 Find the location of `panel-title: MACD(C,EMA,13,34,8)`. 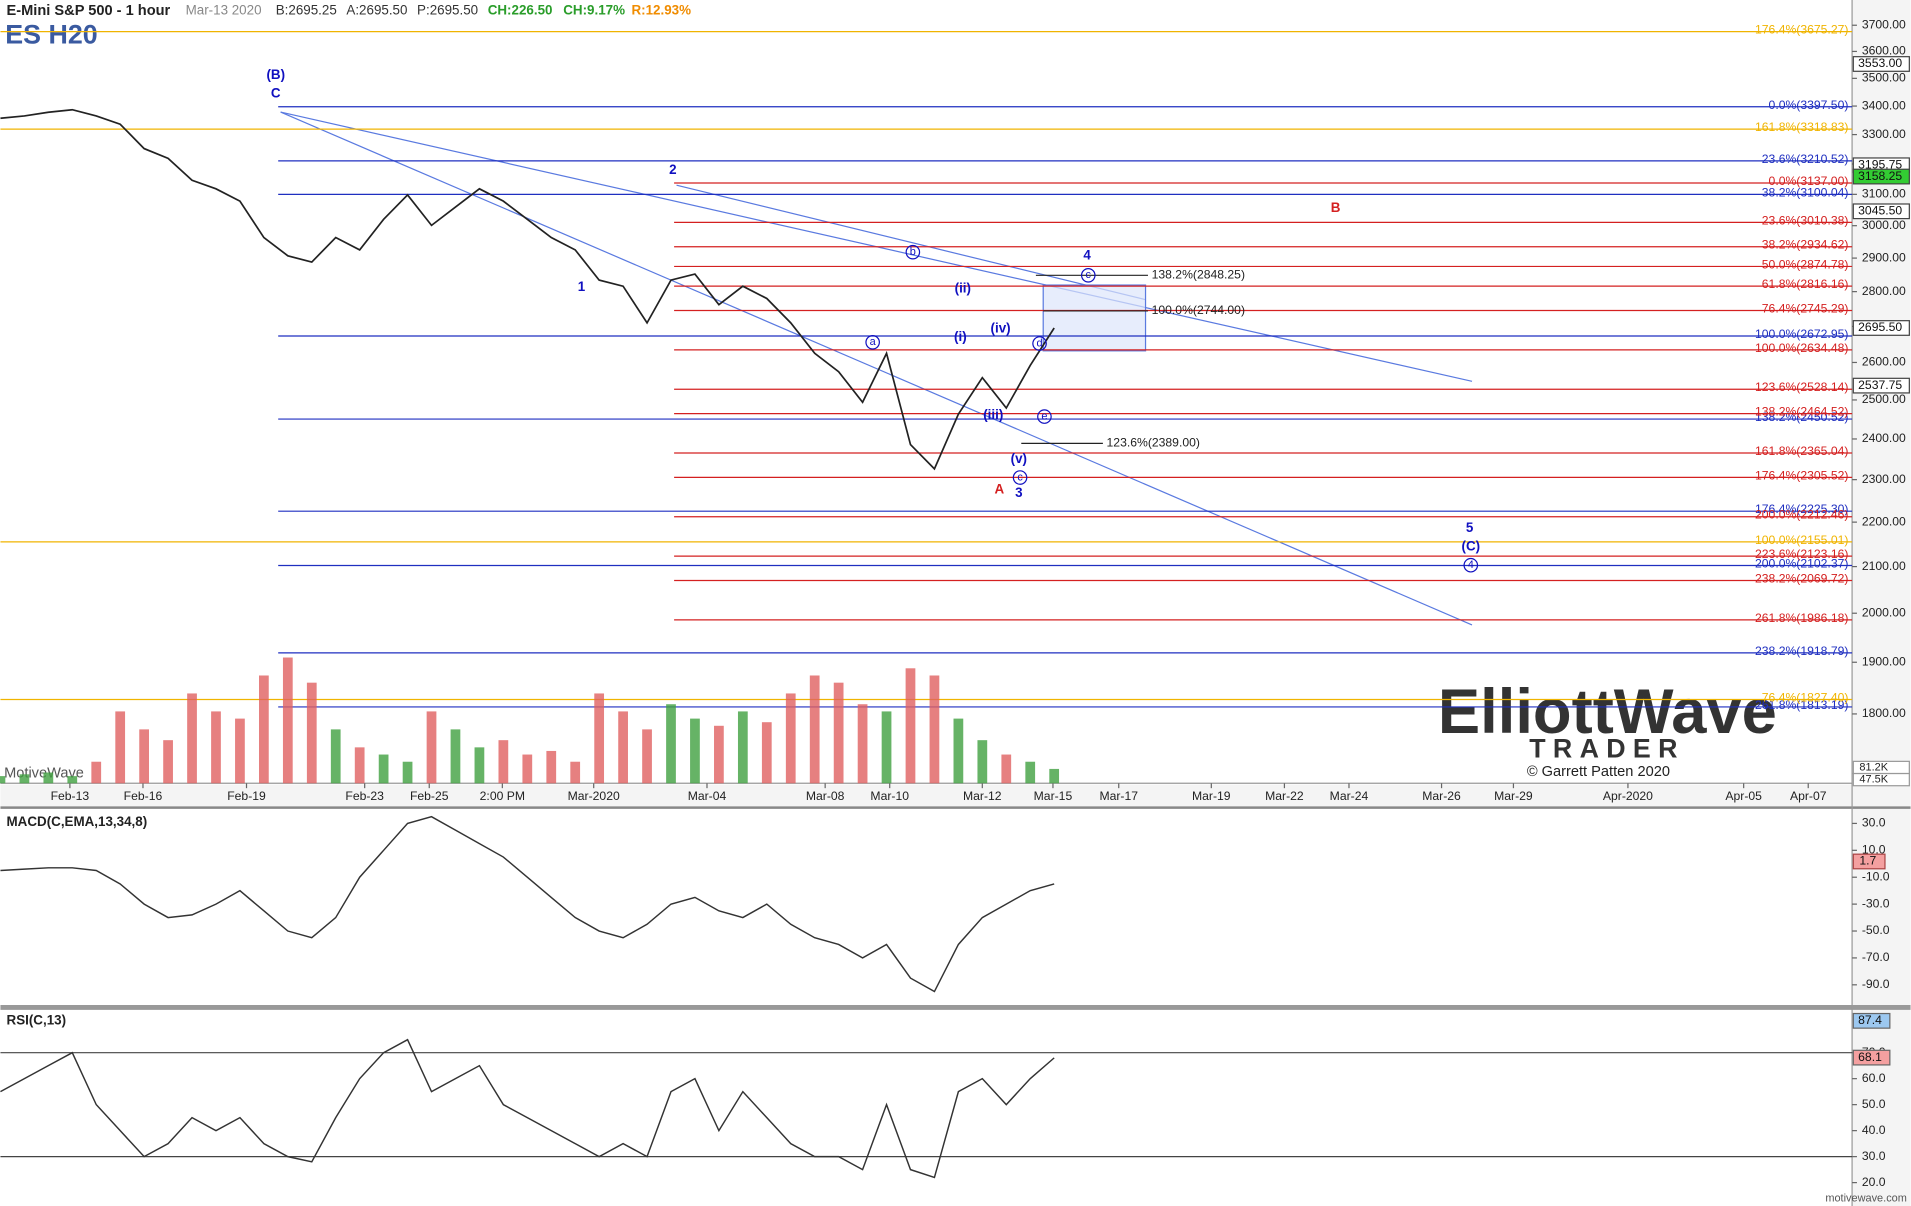

panel-title: MACD(C,EMA,13,34,8) is located at coordinates (77, 821).